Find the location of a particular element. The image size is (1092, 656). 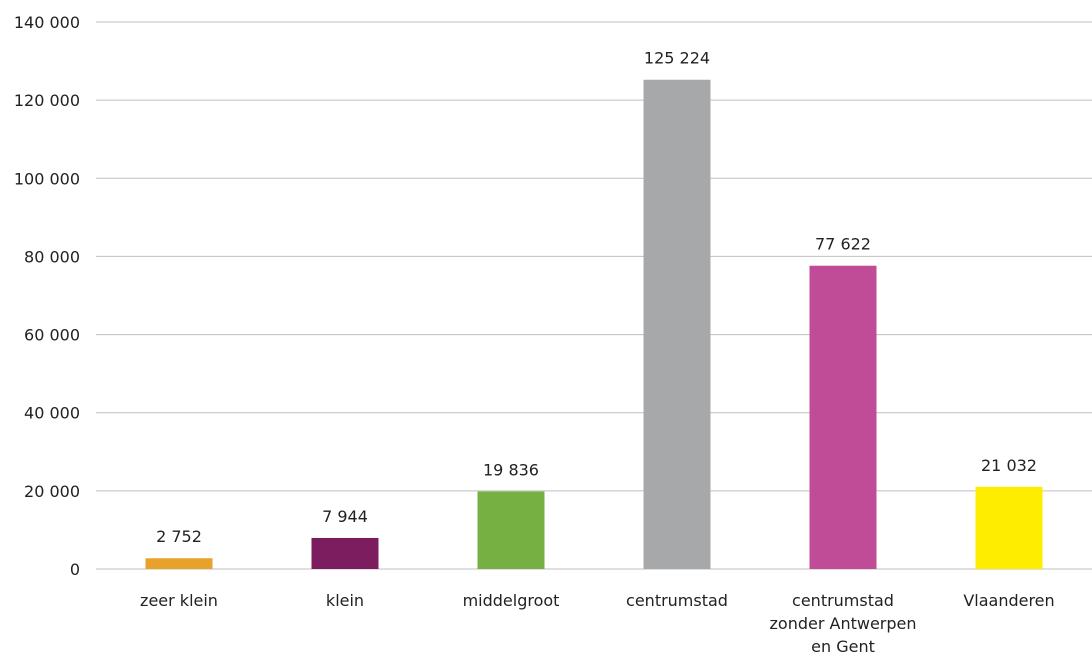

category-label: centrumstad is located at coordinates (677, 600).